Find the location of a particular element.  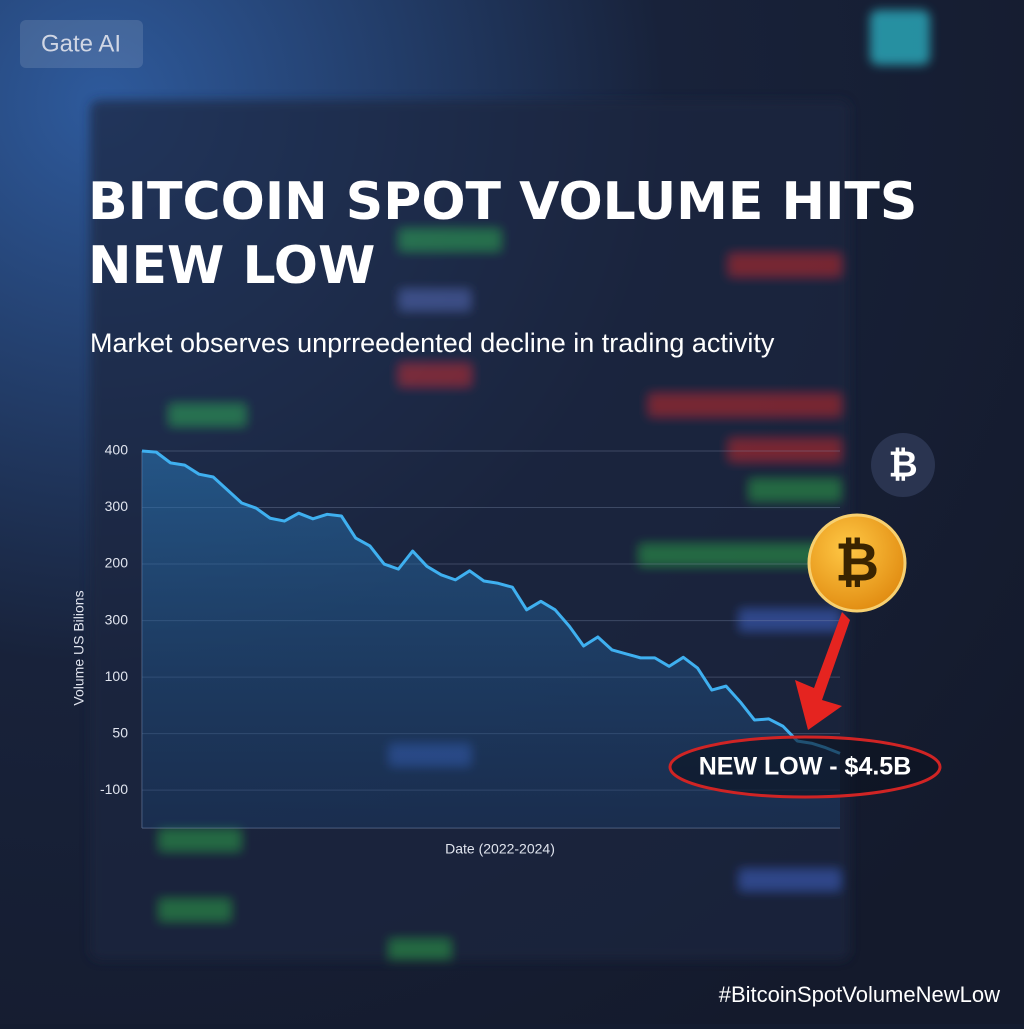

title-box: BITCOIN SPOT VOLUME HITS NEW LOW is located at coordinates (503, 234).